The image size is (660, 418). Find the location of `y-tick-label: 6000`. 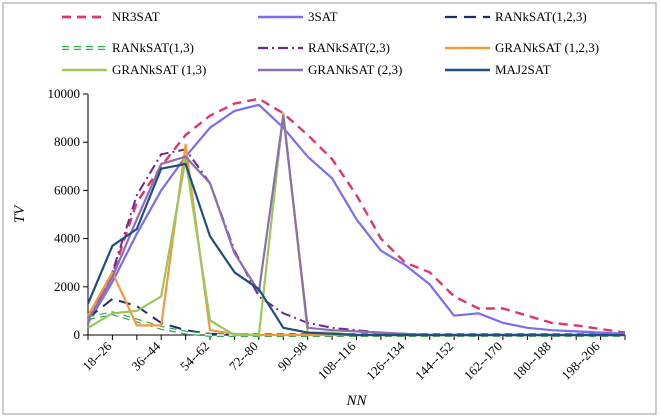

y-tick-label: 6000 is located at coordinates (67, 189).